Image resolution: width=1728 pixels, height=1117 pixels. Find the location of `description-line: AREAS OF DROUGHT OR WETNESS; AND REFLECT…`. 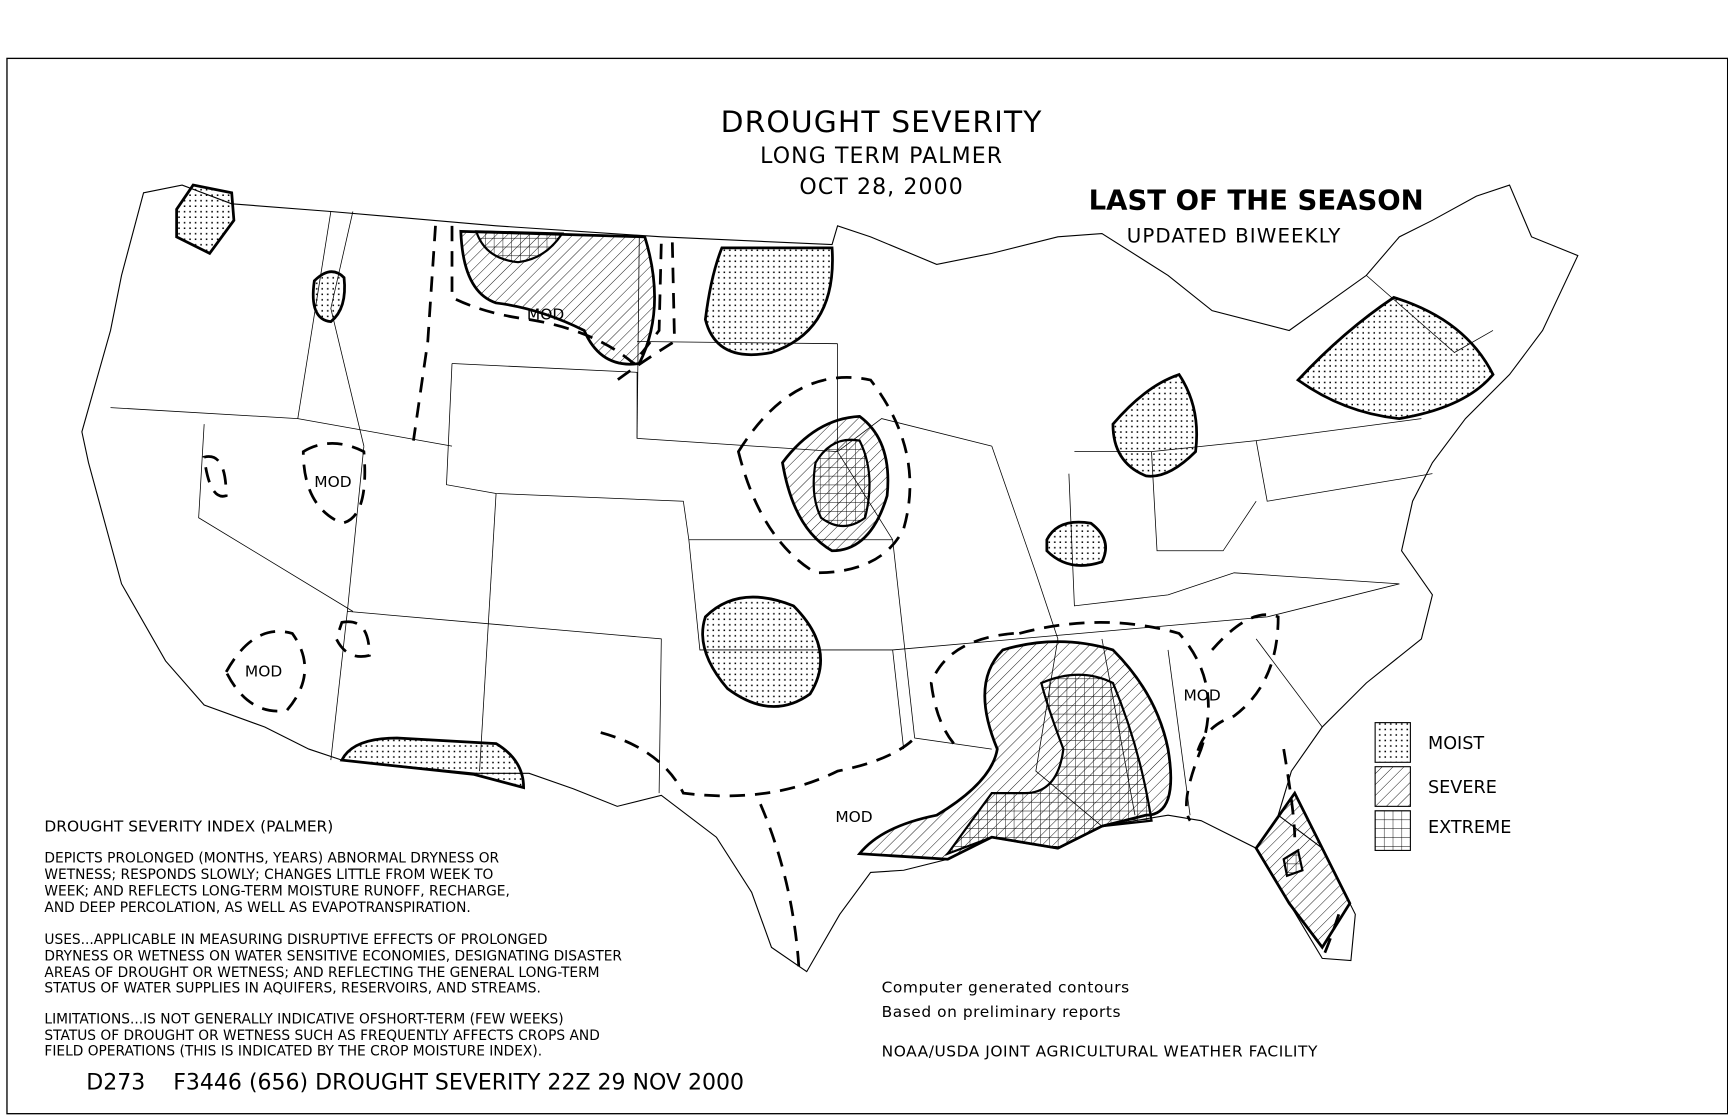

description-line: AREAS OF DROUGHT OR WETNESS; AND REFLECT… is located at coordinates (321, 973).